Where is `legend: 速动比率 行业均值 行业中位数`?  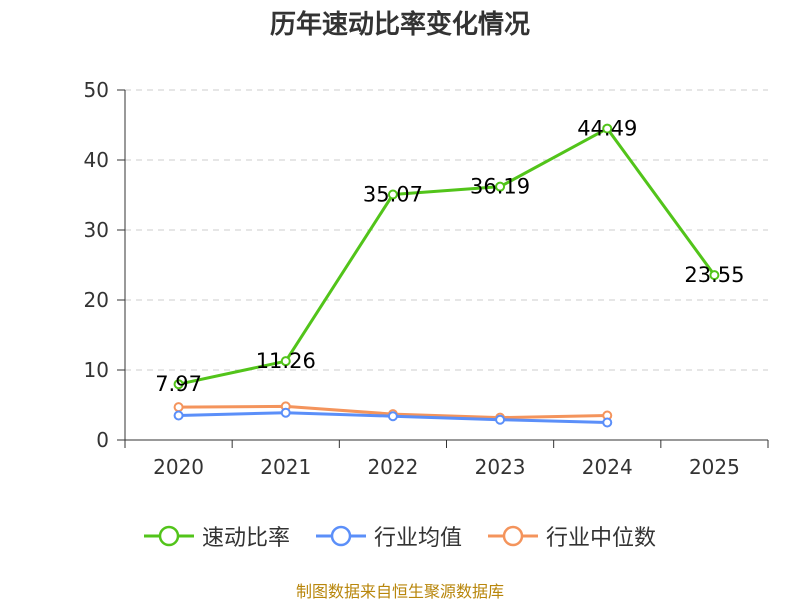
legend: 速动比率 行业均值 行业中位数 is located at coordinates (400, 536).